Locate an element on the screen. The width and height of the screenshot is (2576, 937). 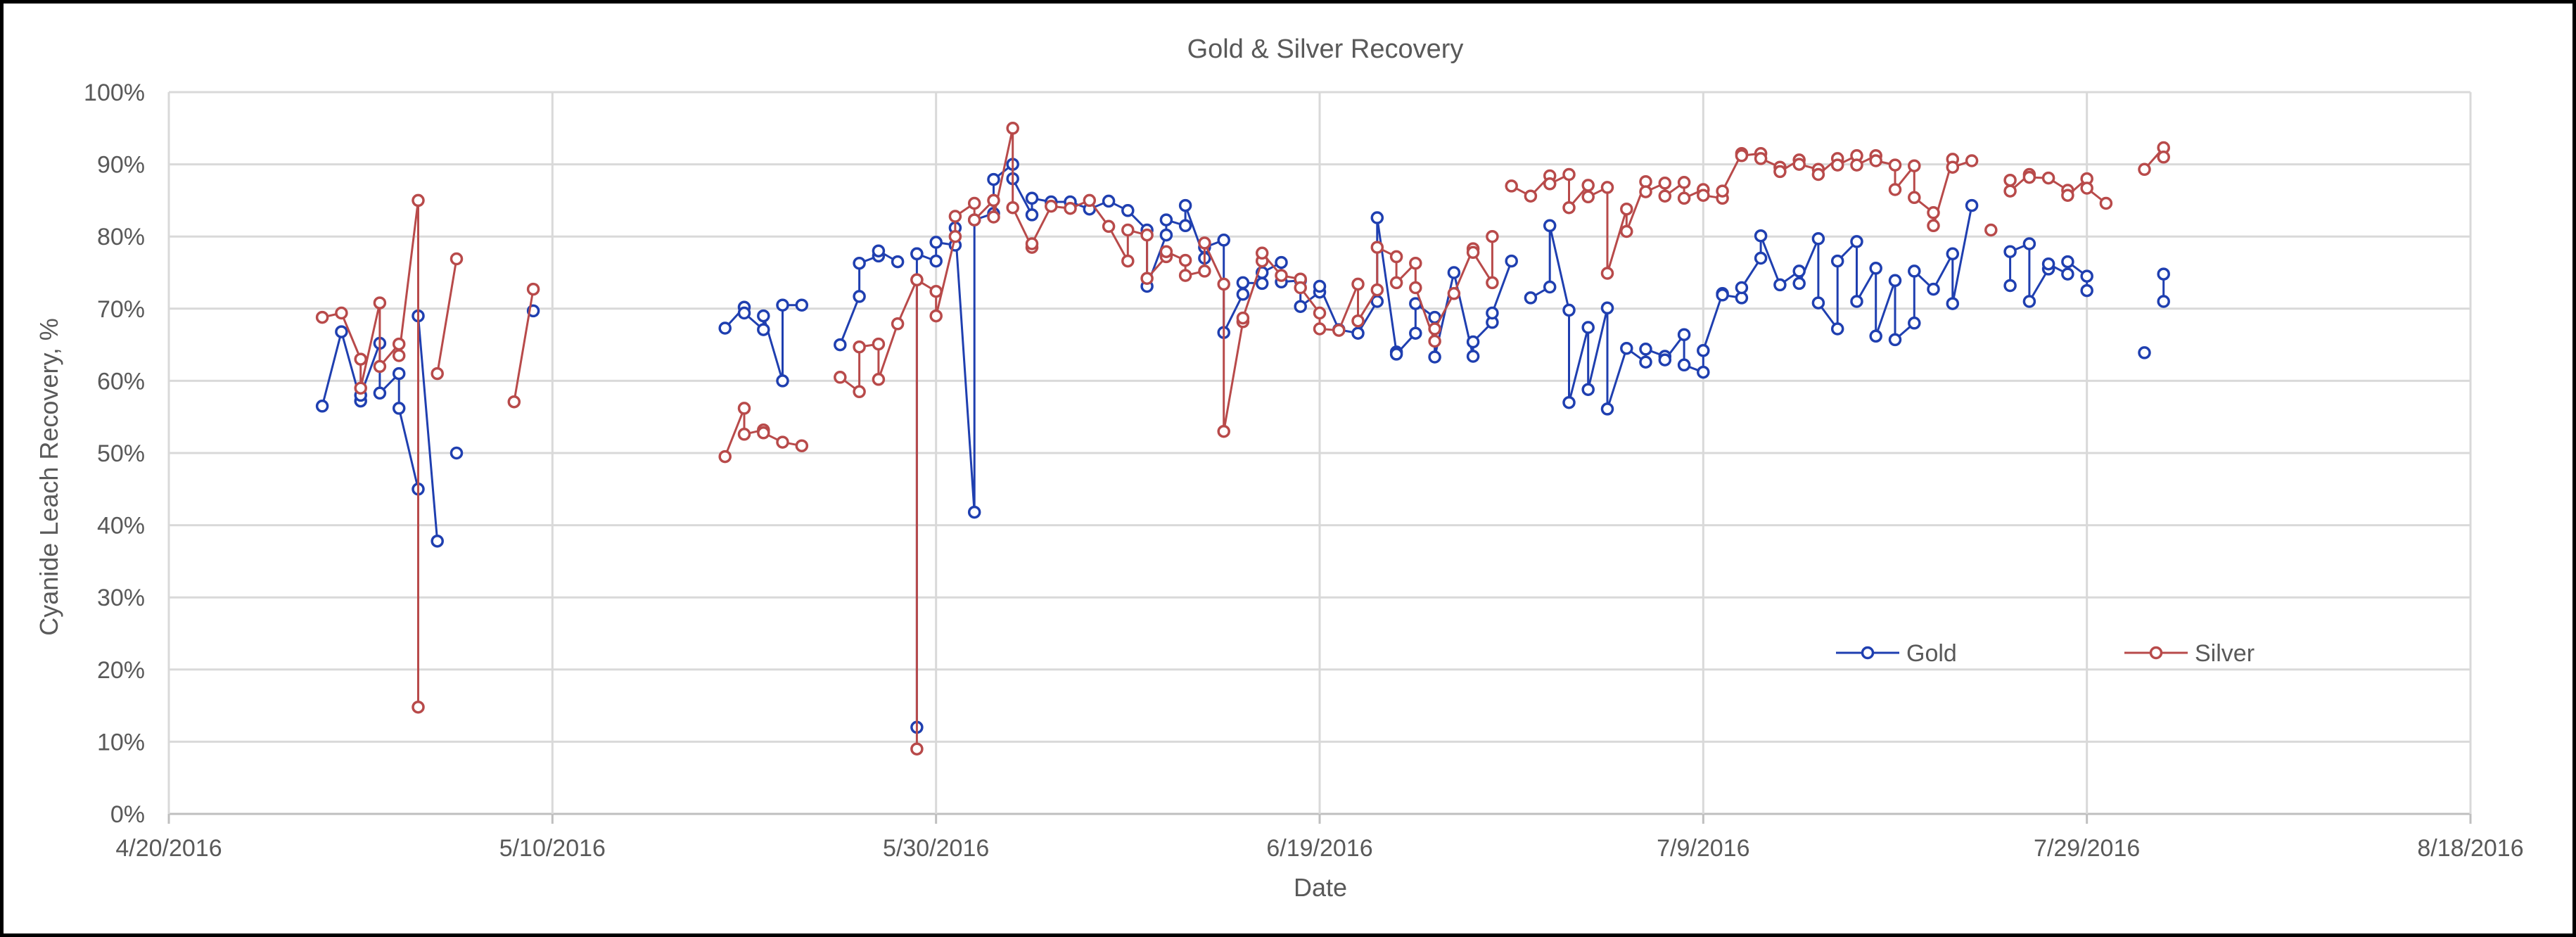
y-axis-title: Cyanide Leach Recovery, % is located at coordinates (48, 477).